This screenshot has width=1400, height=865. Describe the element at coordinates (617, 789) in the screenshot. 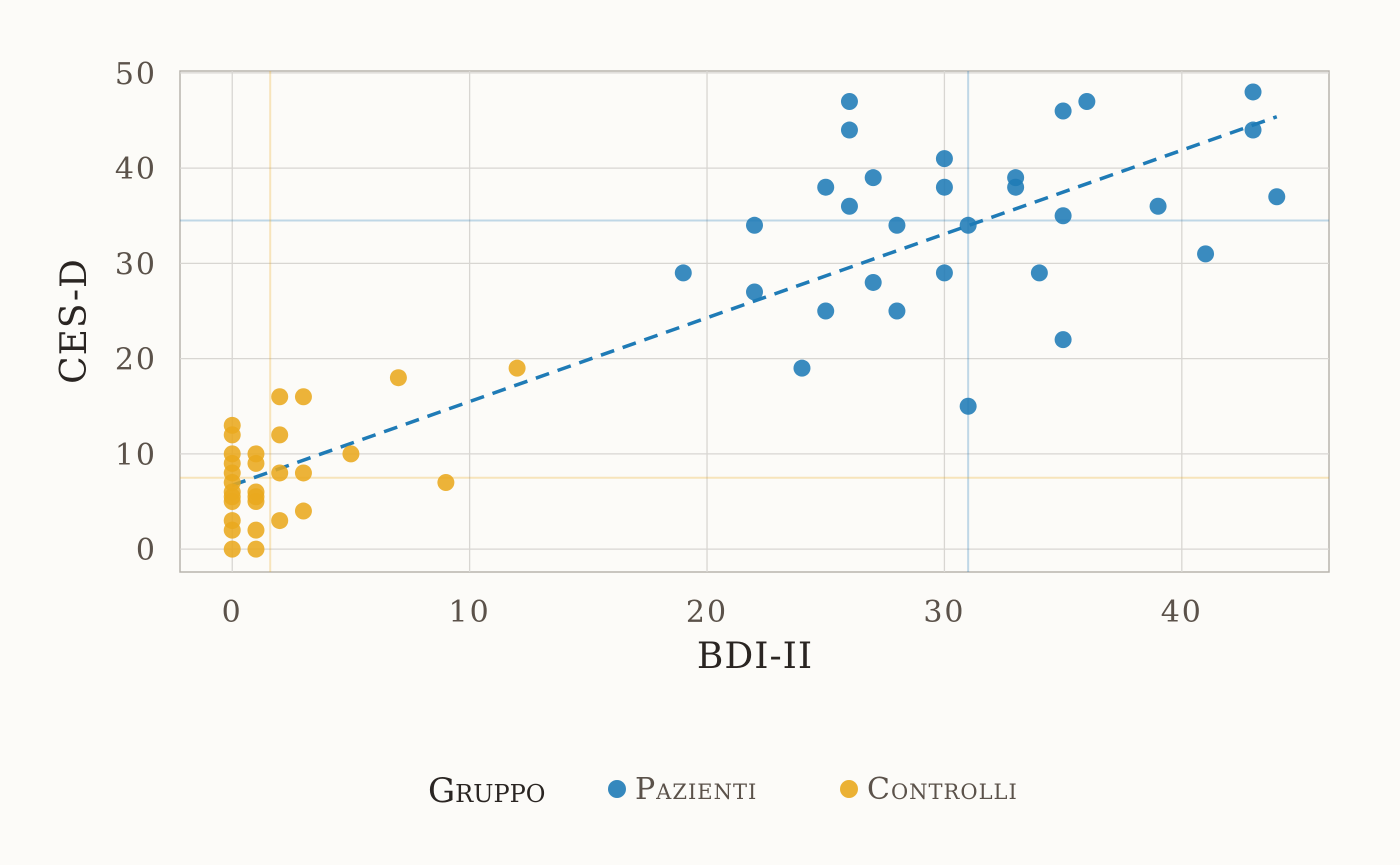

I see `legend-swatch-pazienti` at that location.